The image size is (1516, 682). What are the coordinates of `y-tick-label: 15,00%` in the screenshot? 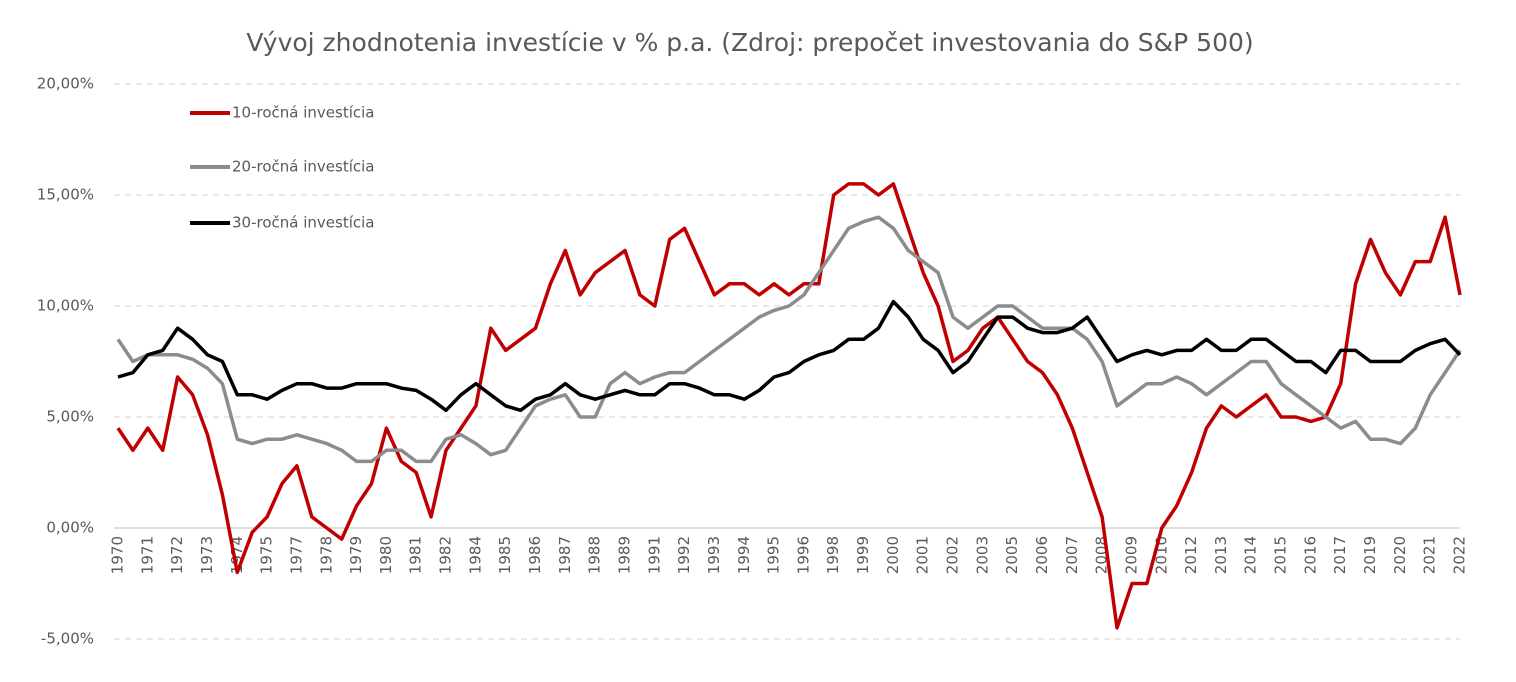 It's located at (65, 195).